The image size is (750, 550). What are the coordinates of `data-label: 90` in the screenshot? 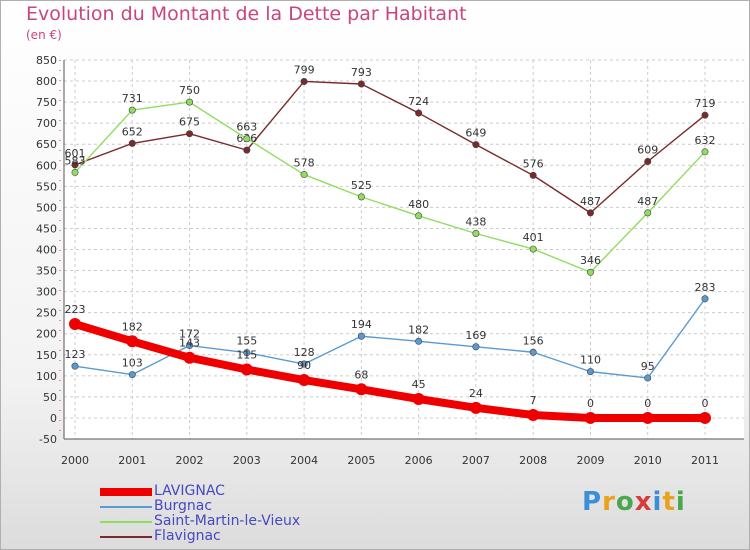 It's located at (304, 365).